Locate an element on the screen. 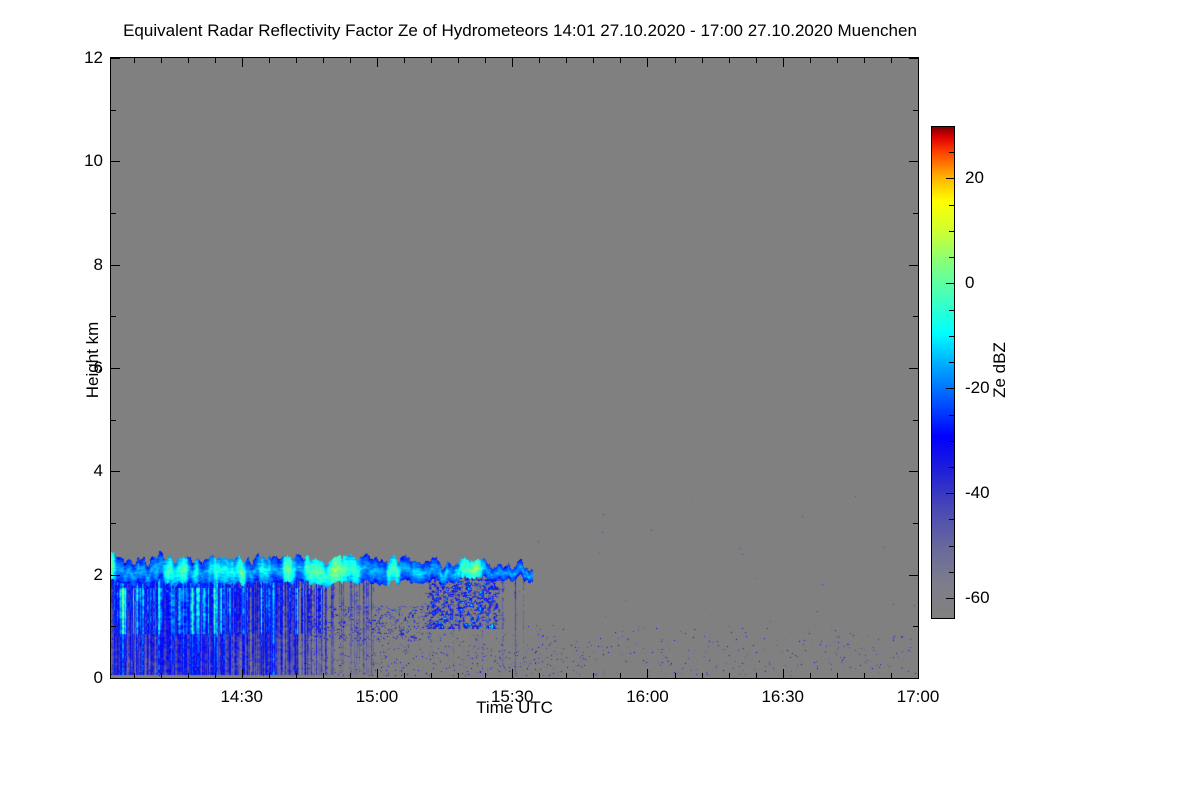 The image size is (1200, 800). colorbar-tick-label: -20 is located at coordinates (977, 388).